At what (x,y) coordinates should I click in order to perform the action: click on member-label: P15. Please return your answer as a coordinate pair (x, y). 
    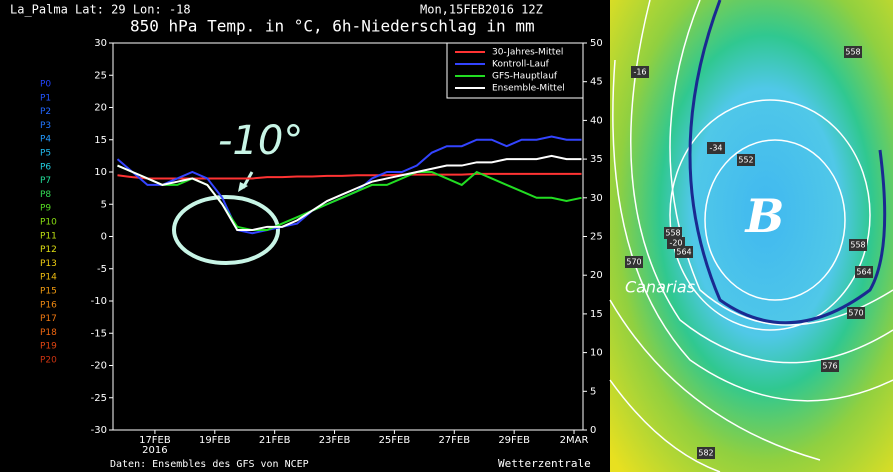
    Looking at the image, I should click on (48, 292).